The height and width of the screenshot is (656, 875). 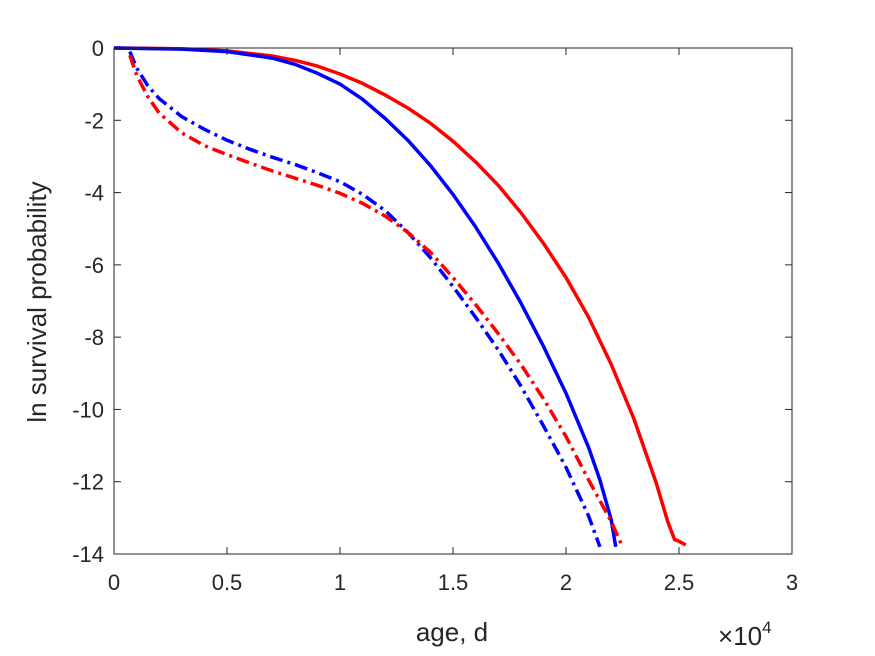 What do you see at coordinates (94, 265) in the screenshot?
I see `y-tick-label: -6` at bounding box center [94, 265].